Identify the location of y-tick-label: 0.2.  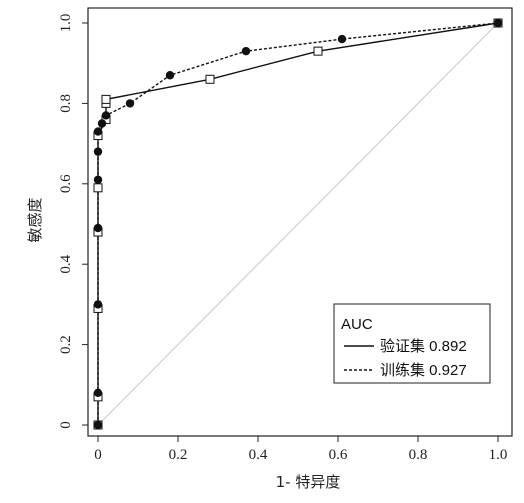
(66, 344).